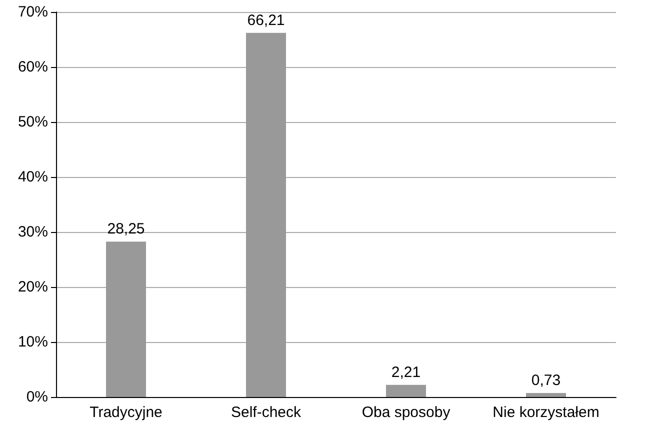 The width and height of the screenshot is (666, 425). I want to click on y-tick-label: 70%, so click(33, 12).